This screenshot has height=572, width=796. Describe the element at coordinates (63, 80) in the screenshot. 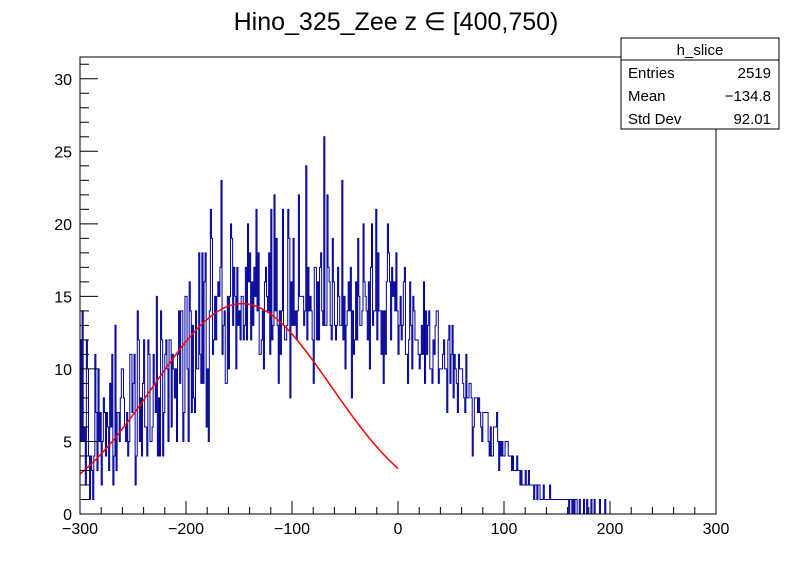

I see `y-tick-label: 30` at that location.